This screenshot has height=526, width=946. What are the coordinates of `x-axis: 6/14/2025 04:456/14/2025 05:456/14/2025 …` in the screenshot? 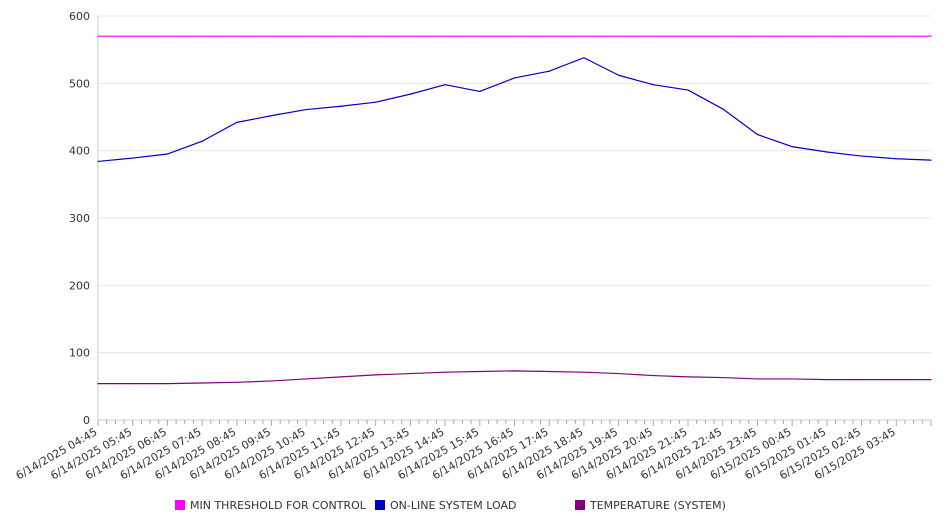 It's located at (473, 450).